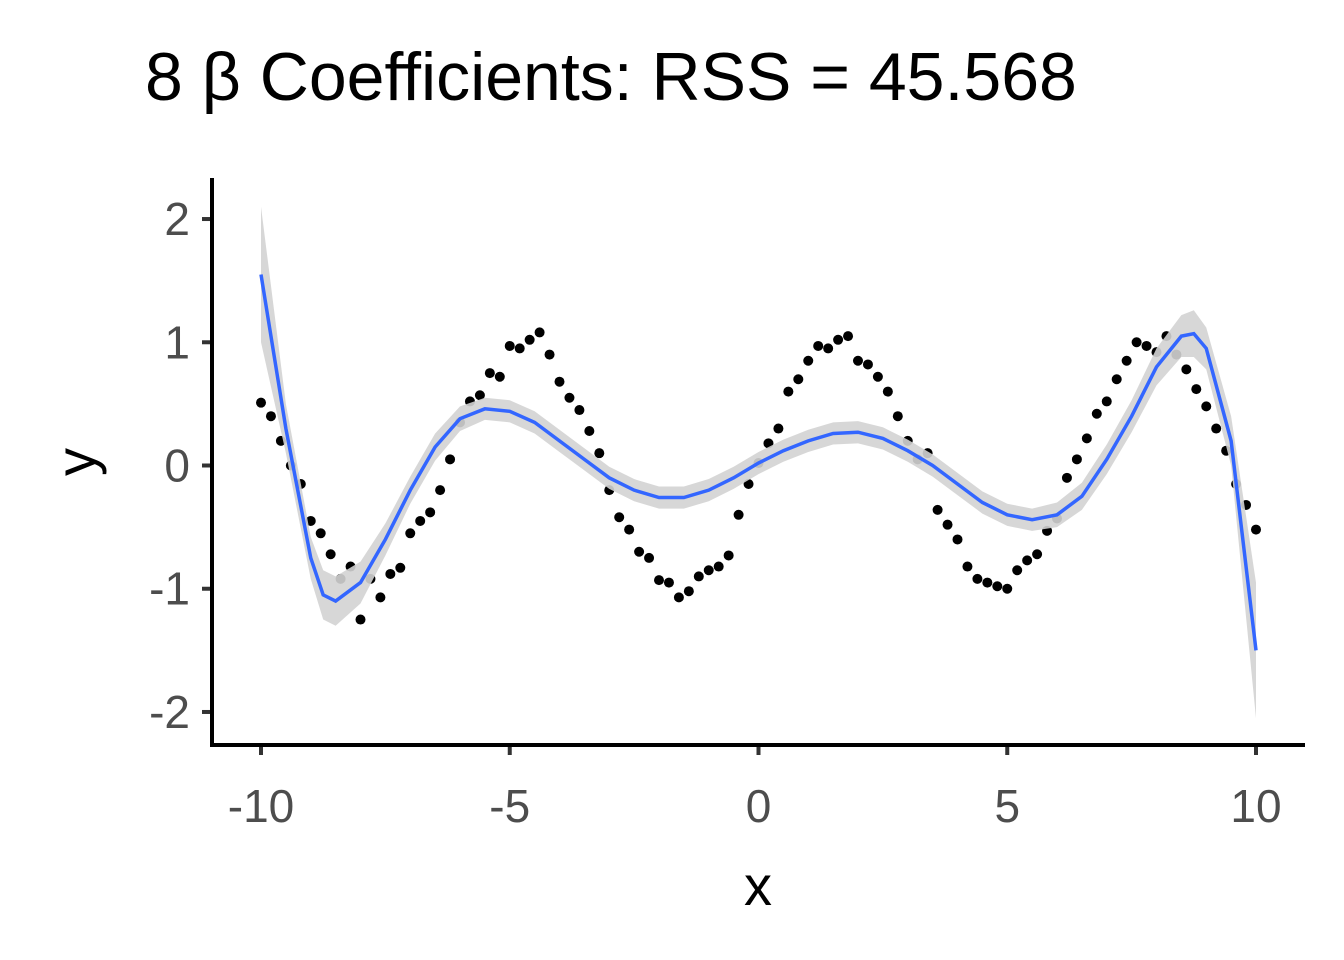 This screenshot has height=960, width=1344. Describe the element at coordinates (169, 712) in the screenshot. I see `y-tick-label: -2` at that location.